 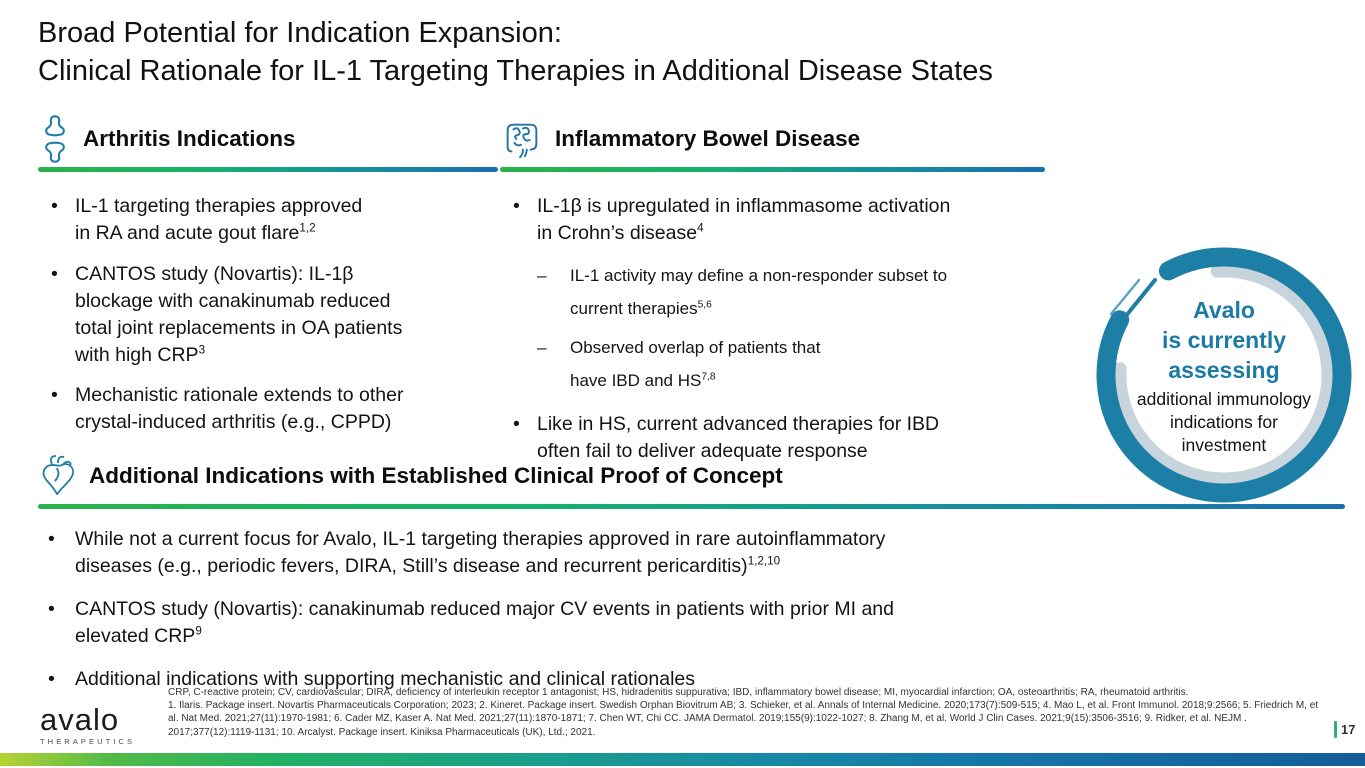 I want to click on avalo-logo: avalo THERAPEUTICS, so click(x=87, y=725).